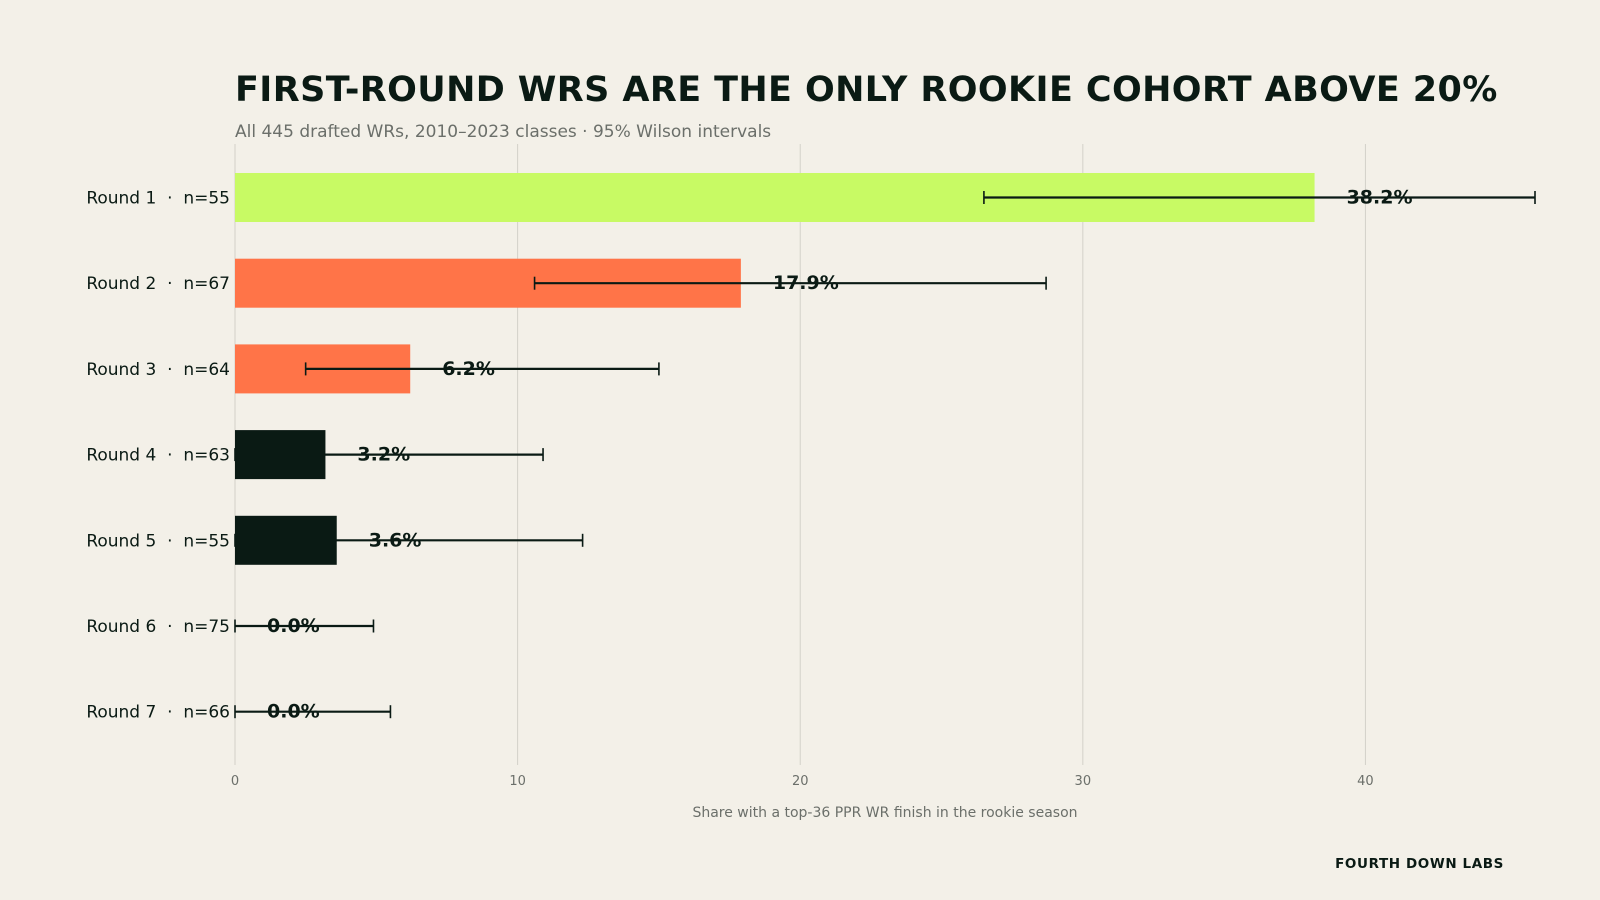  What do you see at coordinates (235, 781) in the screenshot?
I see `x-tick-label: 0` at bounding box center [235, 781].